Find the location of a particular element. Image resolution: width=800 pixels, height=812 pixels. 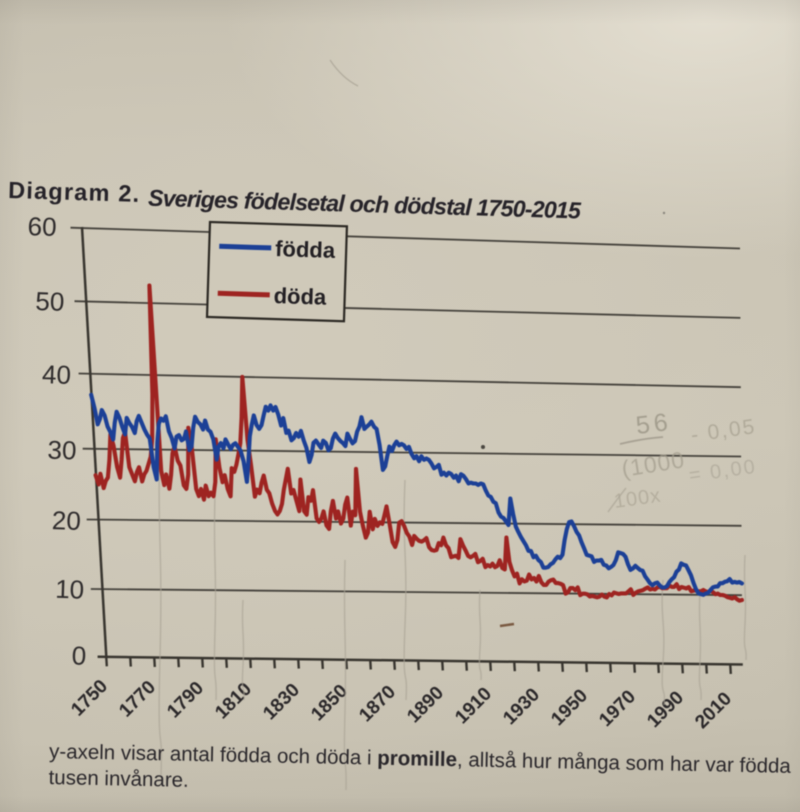

svg-text: 10 is located at coordinates (70, 589).